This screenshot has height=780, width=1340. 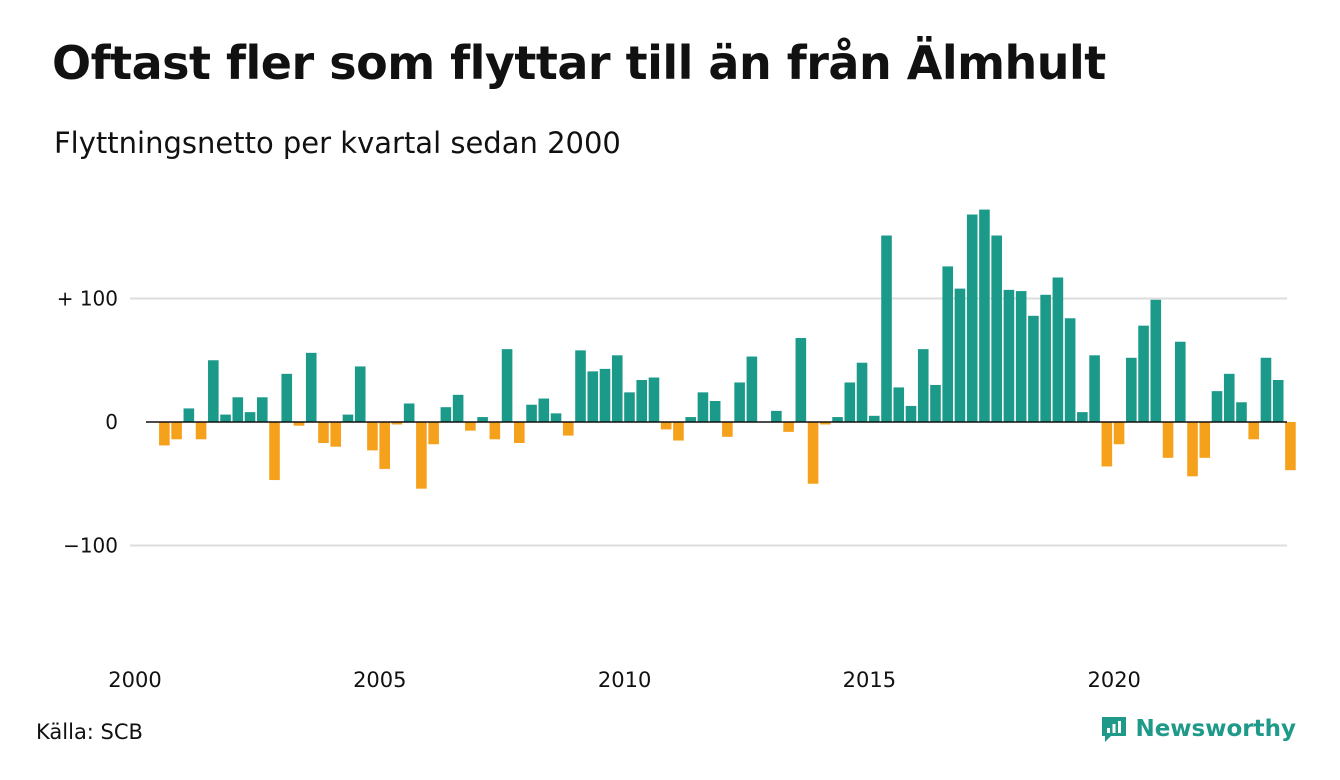 What do you see at coordinates (379, 680) in the screenshot?
I see `x-tick-label: 2005` at bounding box center [379, 680].